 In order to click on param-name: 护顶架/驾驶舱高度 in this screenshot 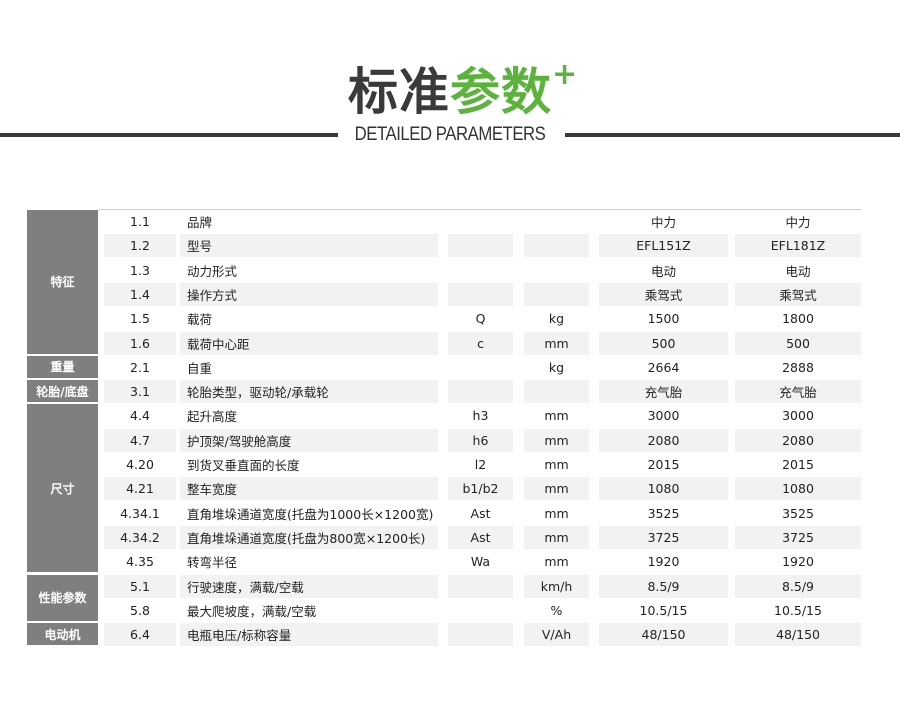, I will do `click(309, 440)`.